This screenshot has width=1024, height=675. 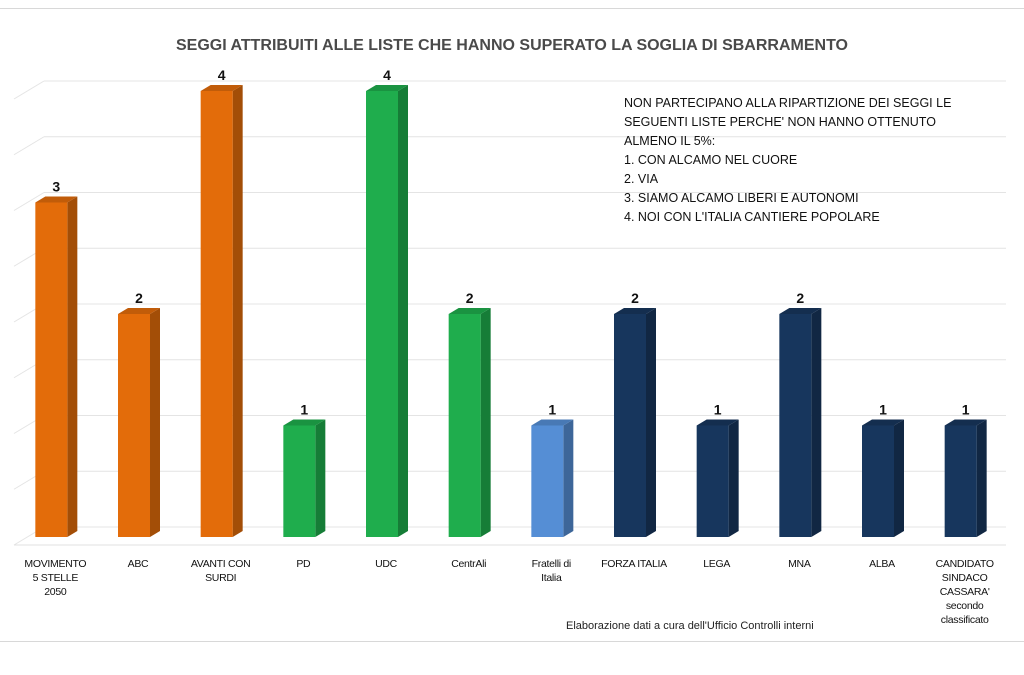 What do you see at coordinates (551, 571) in the screenshot?
I see `category-label: Fratelli di Italia` at bounding box center [551, 571].